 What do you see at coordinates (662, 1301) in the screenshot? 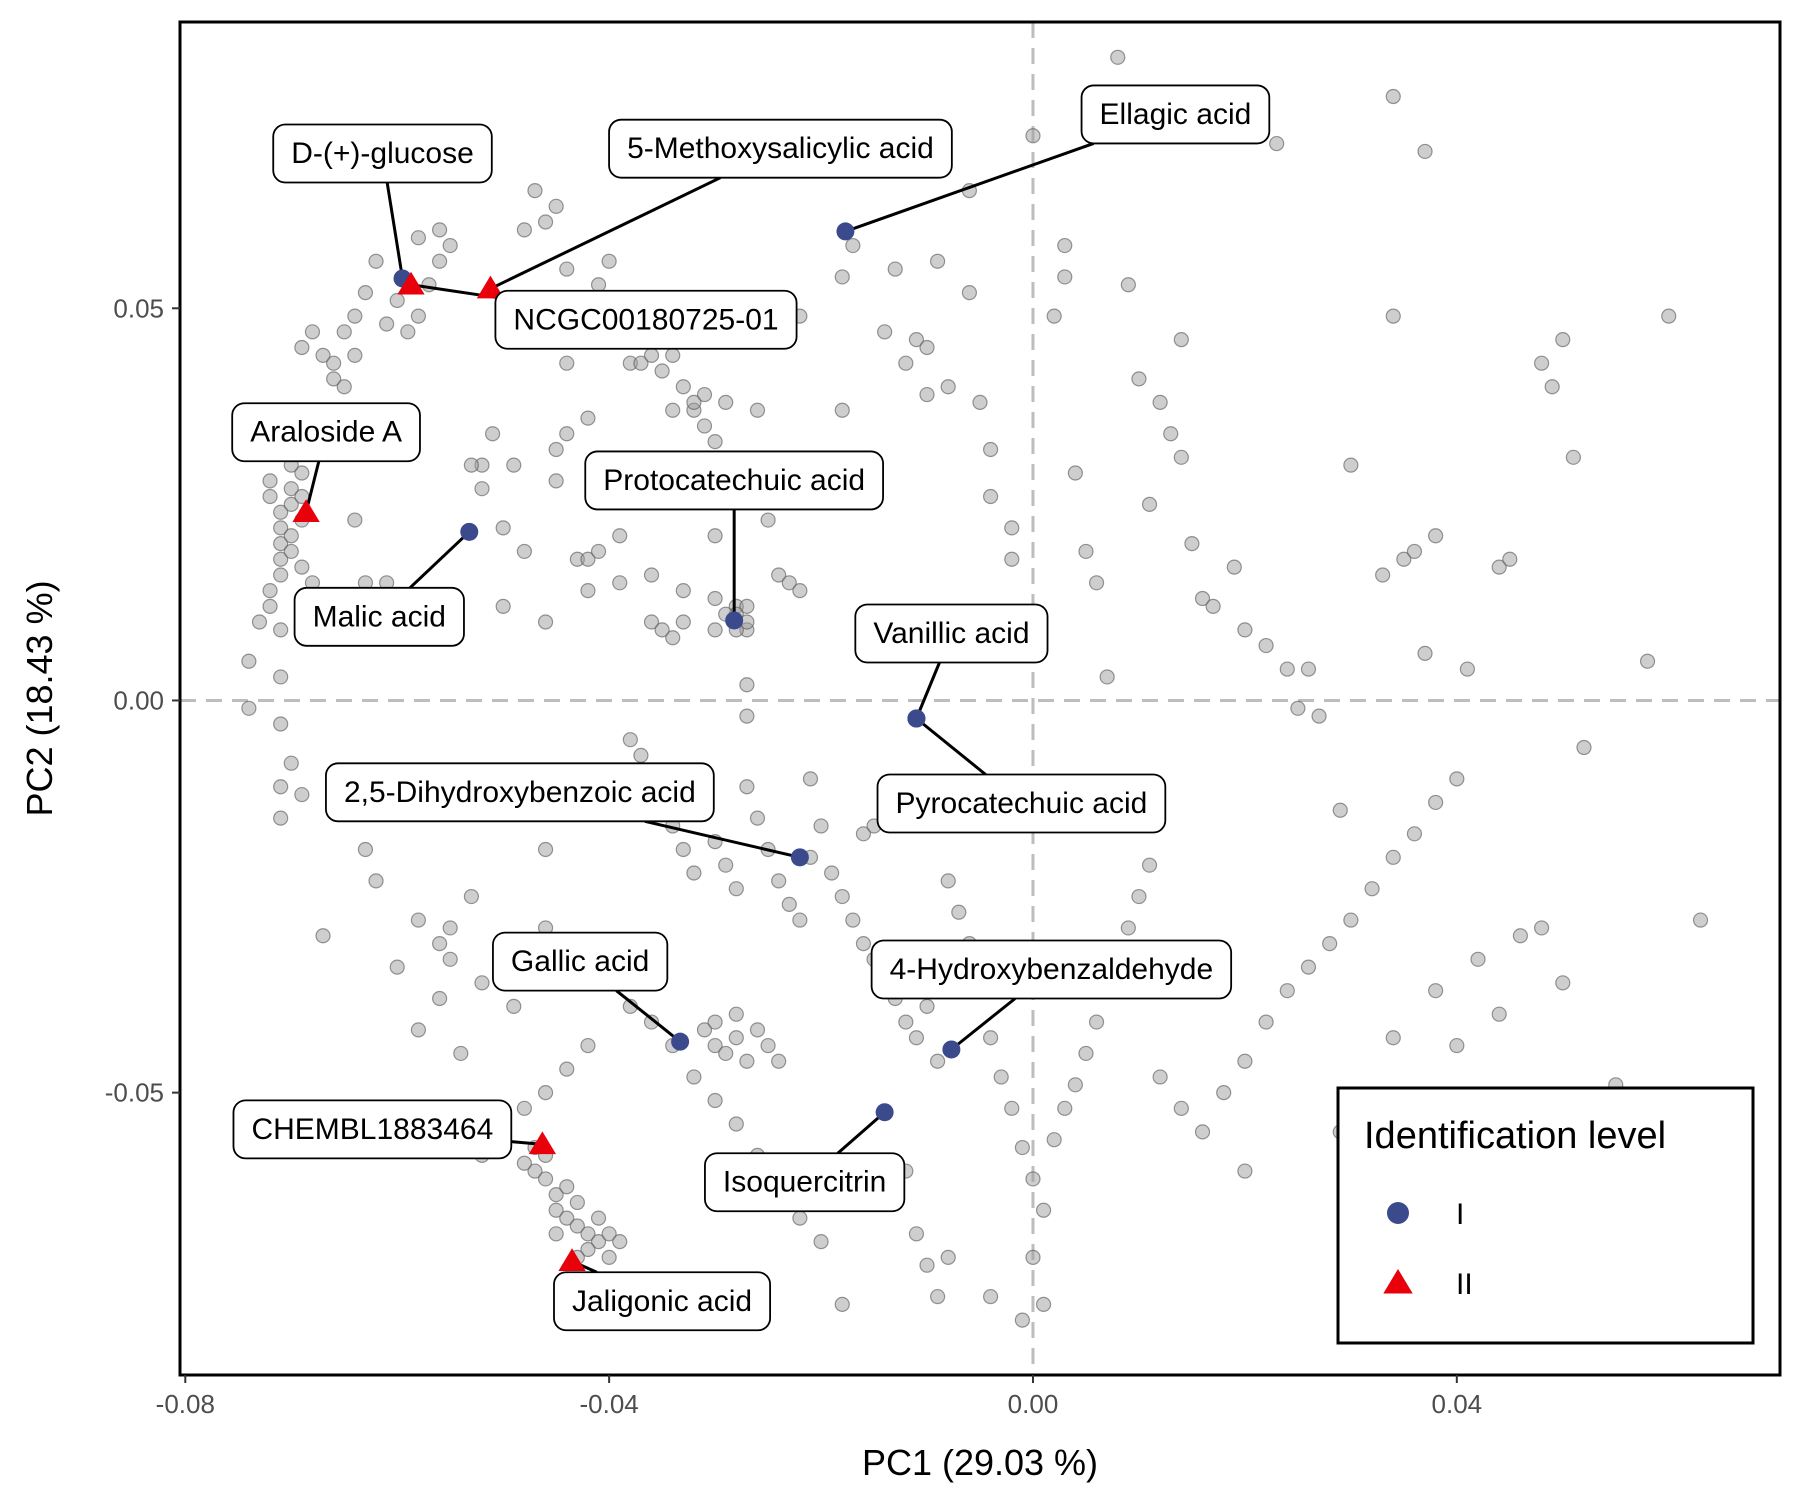
I see `label-box-jaligonic-acid` at bounding box center [662, 1301].